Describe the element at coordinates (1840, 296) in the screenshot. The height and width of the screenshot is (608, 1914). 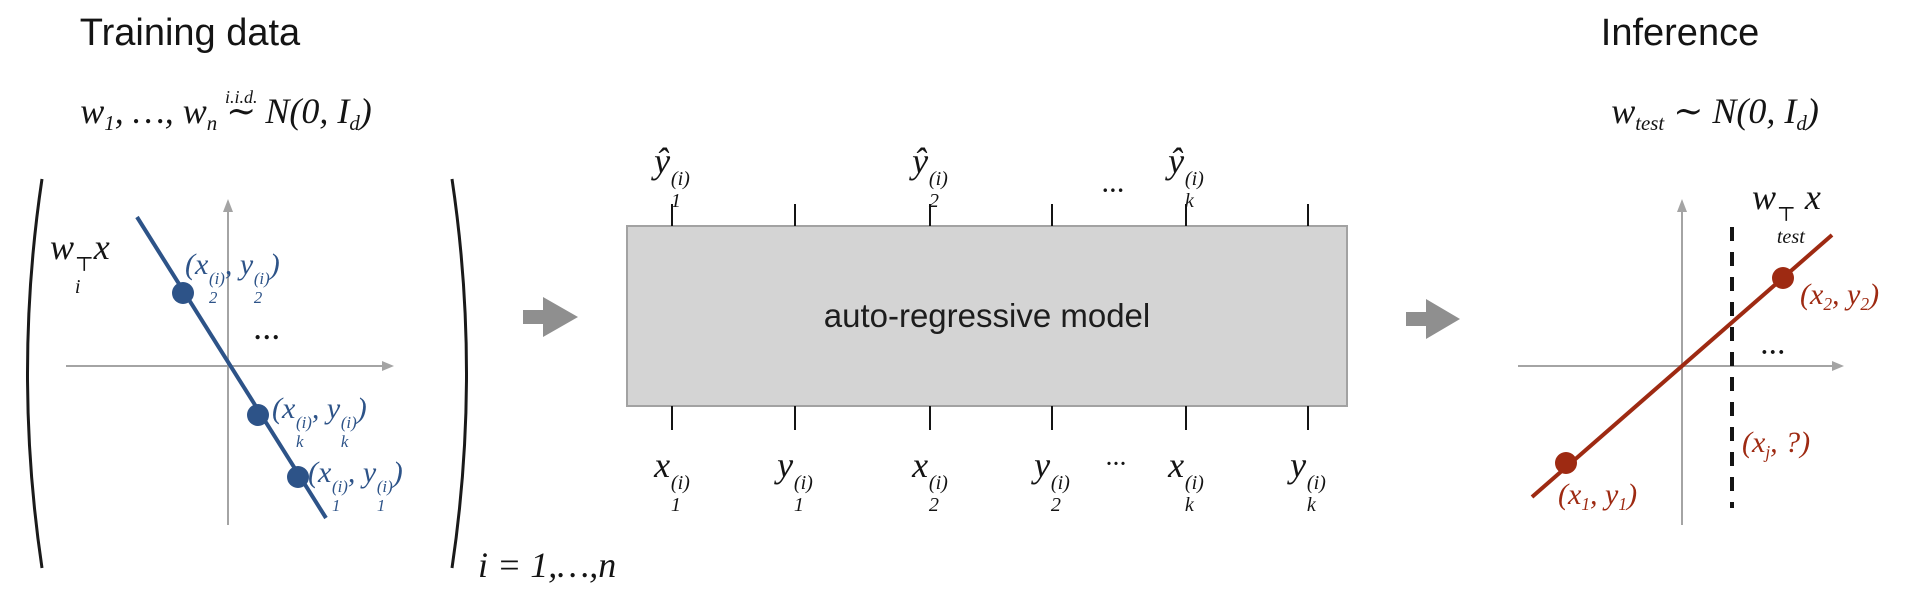
I see `inference-point-label-x2: (x2, y2)` at that location.